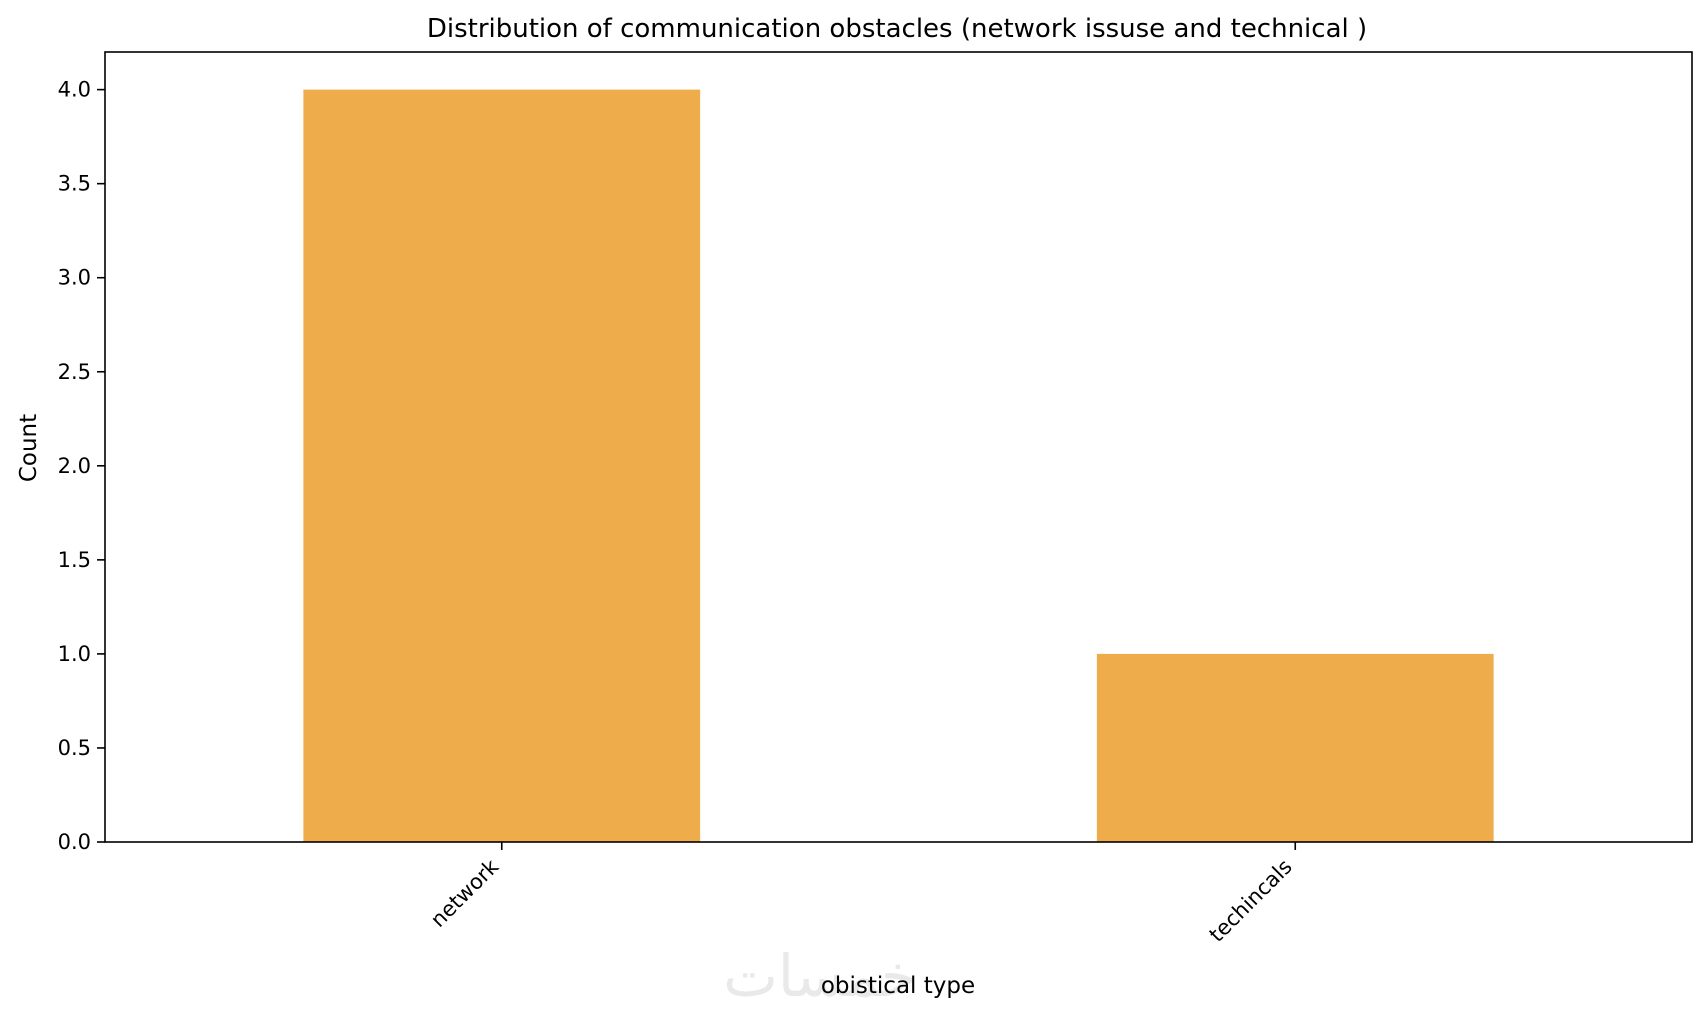 The height and width of the screenshot is (1016, 1703). Describe the element at coordinates (1295, 747) in the screenshot. I see `bar-techincals` at that location.